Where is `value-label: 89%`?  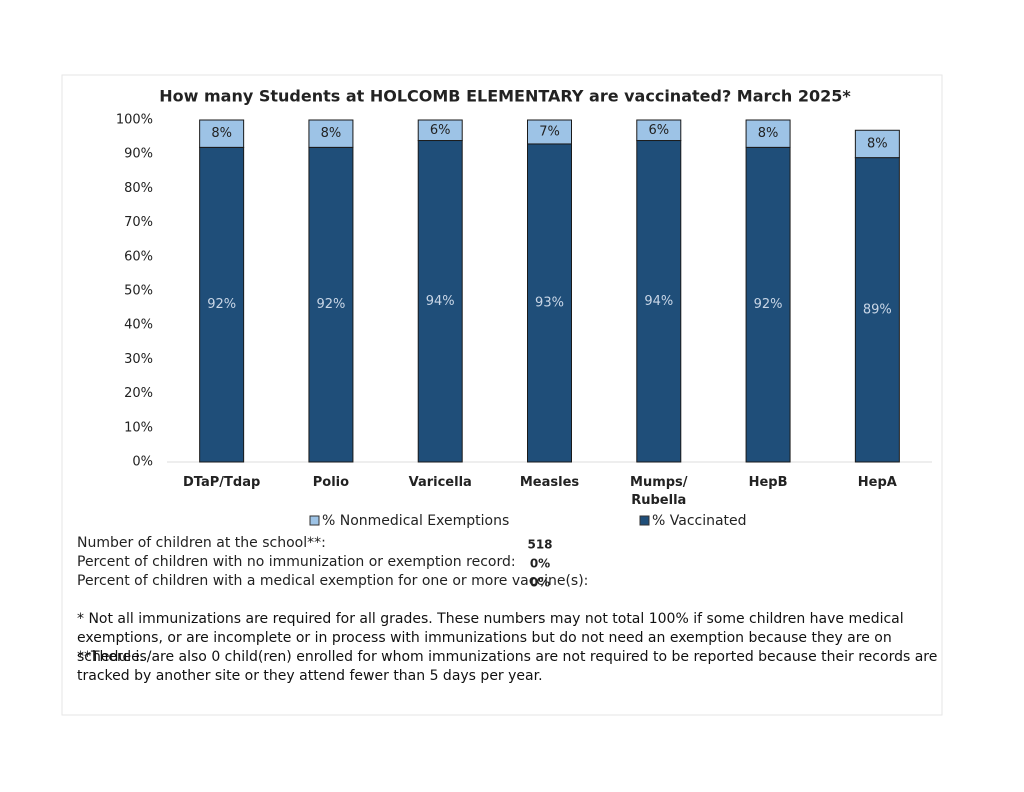 value-label: 89% is located at coordinates (877, 309).